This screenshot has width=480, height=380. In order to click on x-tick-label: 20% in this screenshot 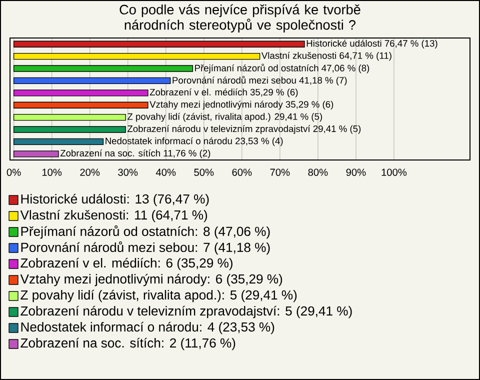, I will do `click(90, 172)`.